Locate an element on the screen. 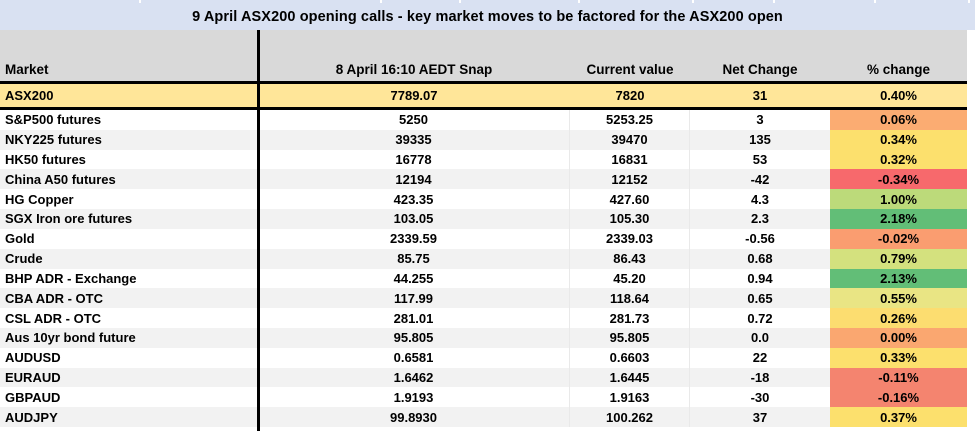 The width and height of the screenshot is (975, 433). table-row: EURAUD 1.6462 1.6445 -18 -0.11% is located at coordinates (487, 377).